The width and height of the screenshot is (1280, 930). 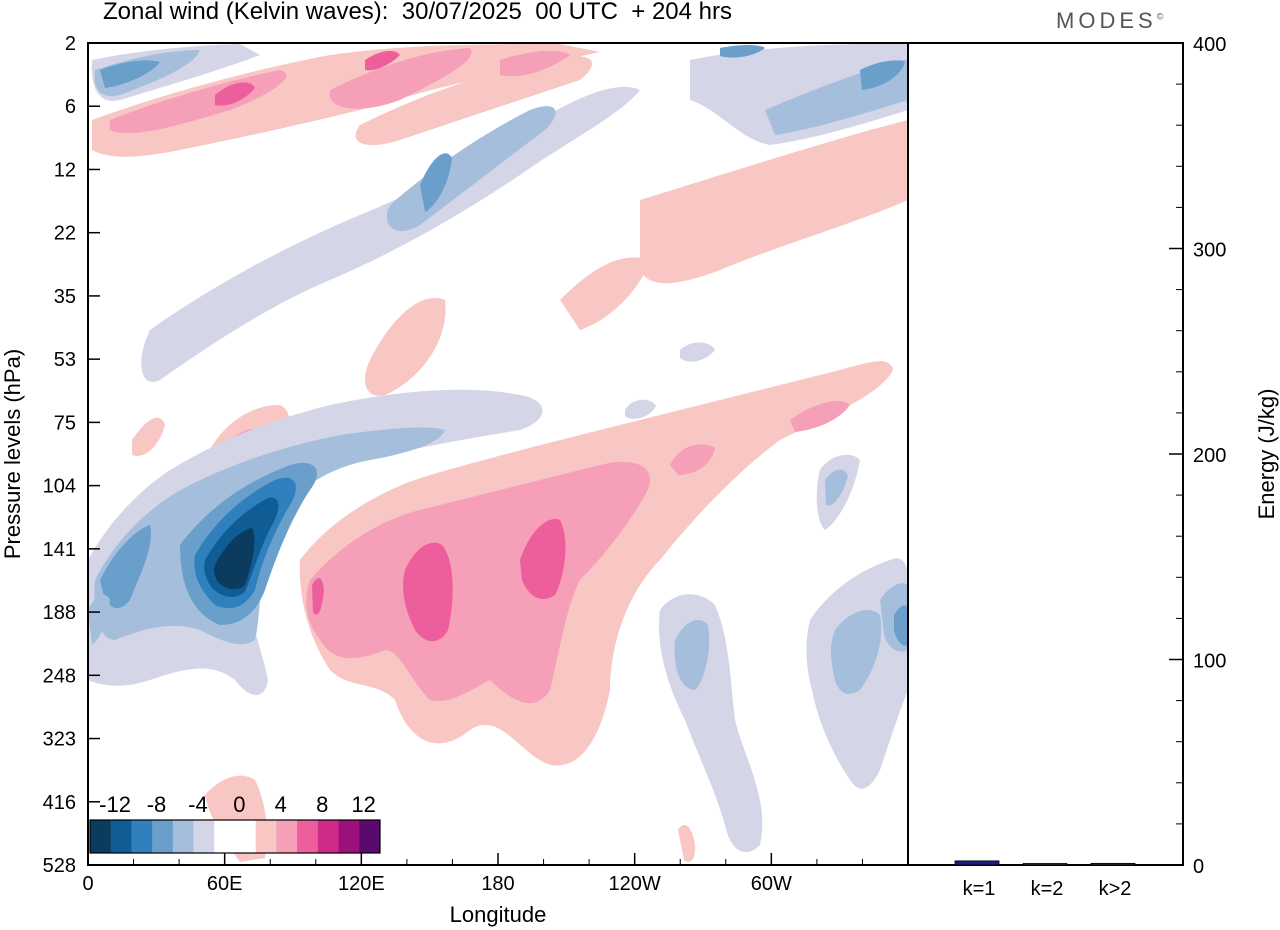 I want to click on energy-tick-label: 100, so click(x=1209, y=662).